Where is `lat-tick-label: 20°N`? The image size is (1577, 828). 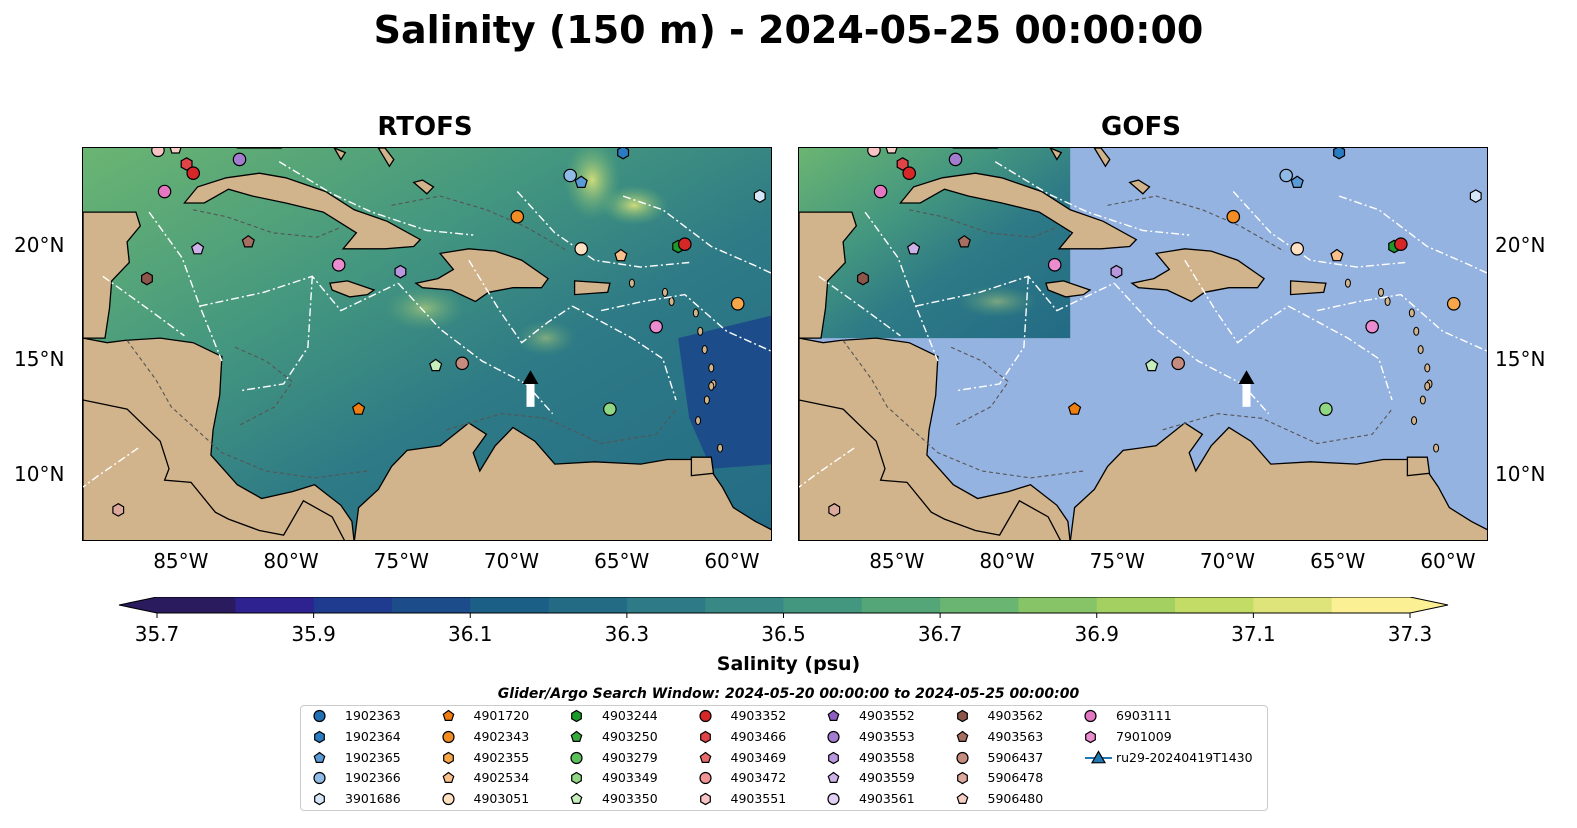
lat-tick-label: 20°N is located at coordinates (39, 244).